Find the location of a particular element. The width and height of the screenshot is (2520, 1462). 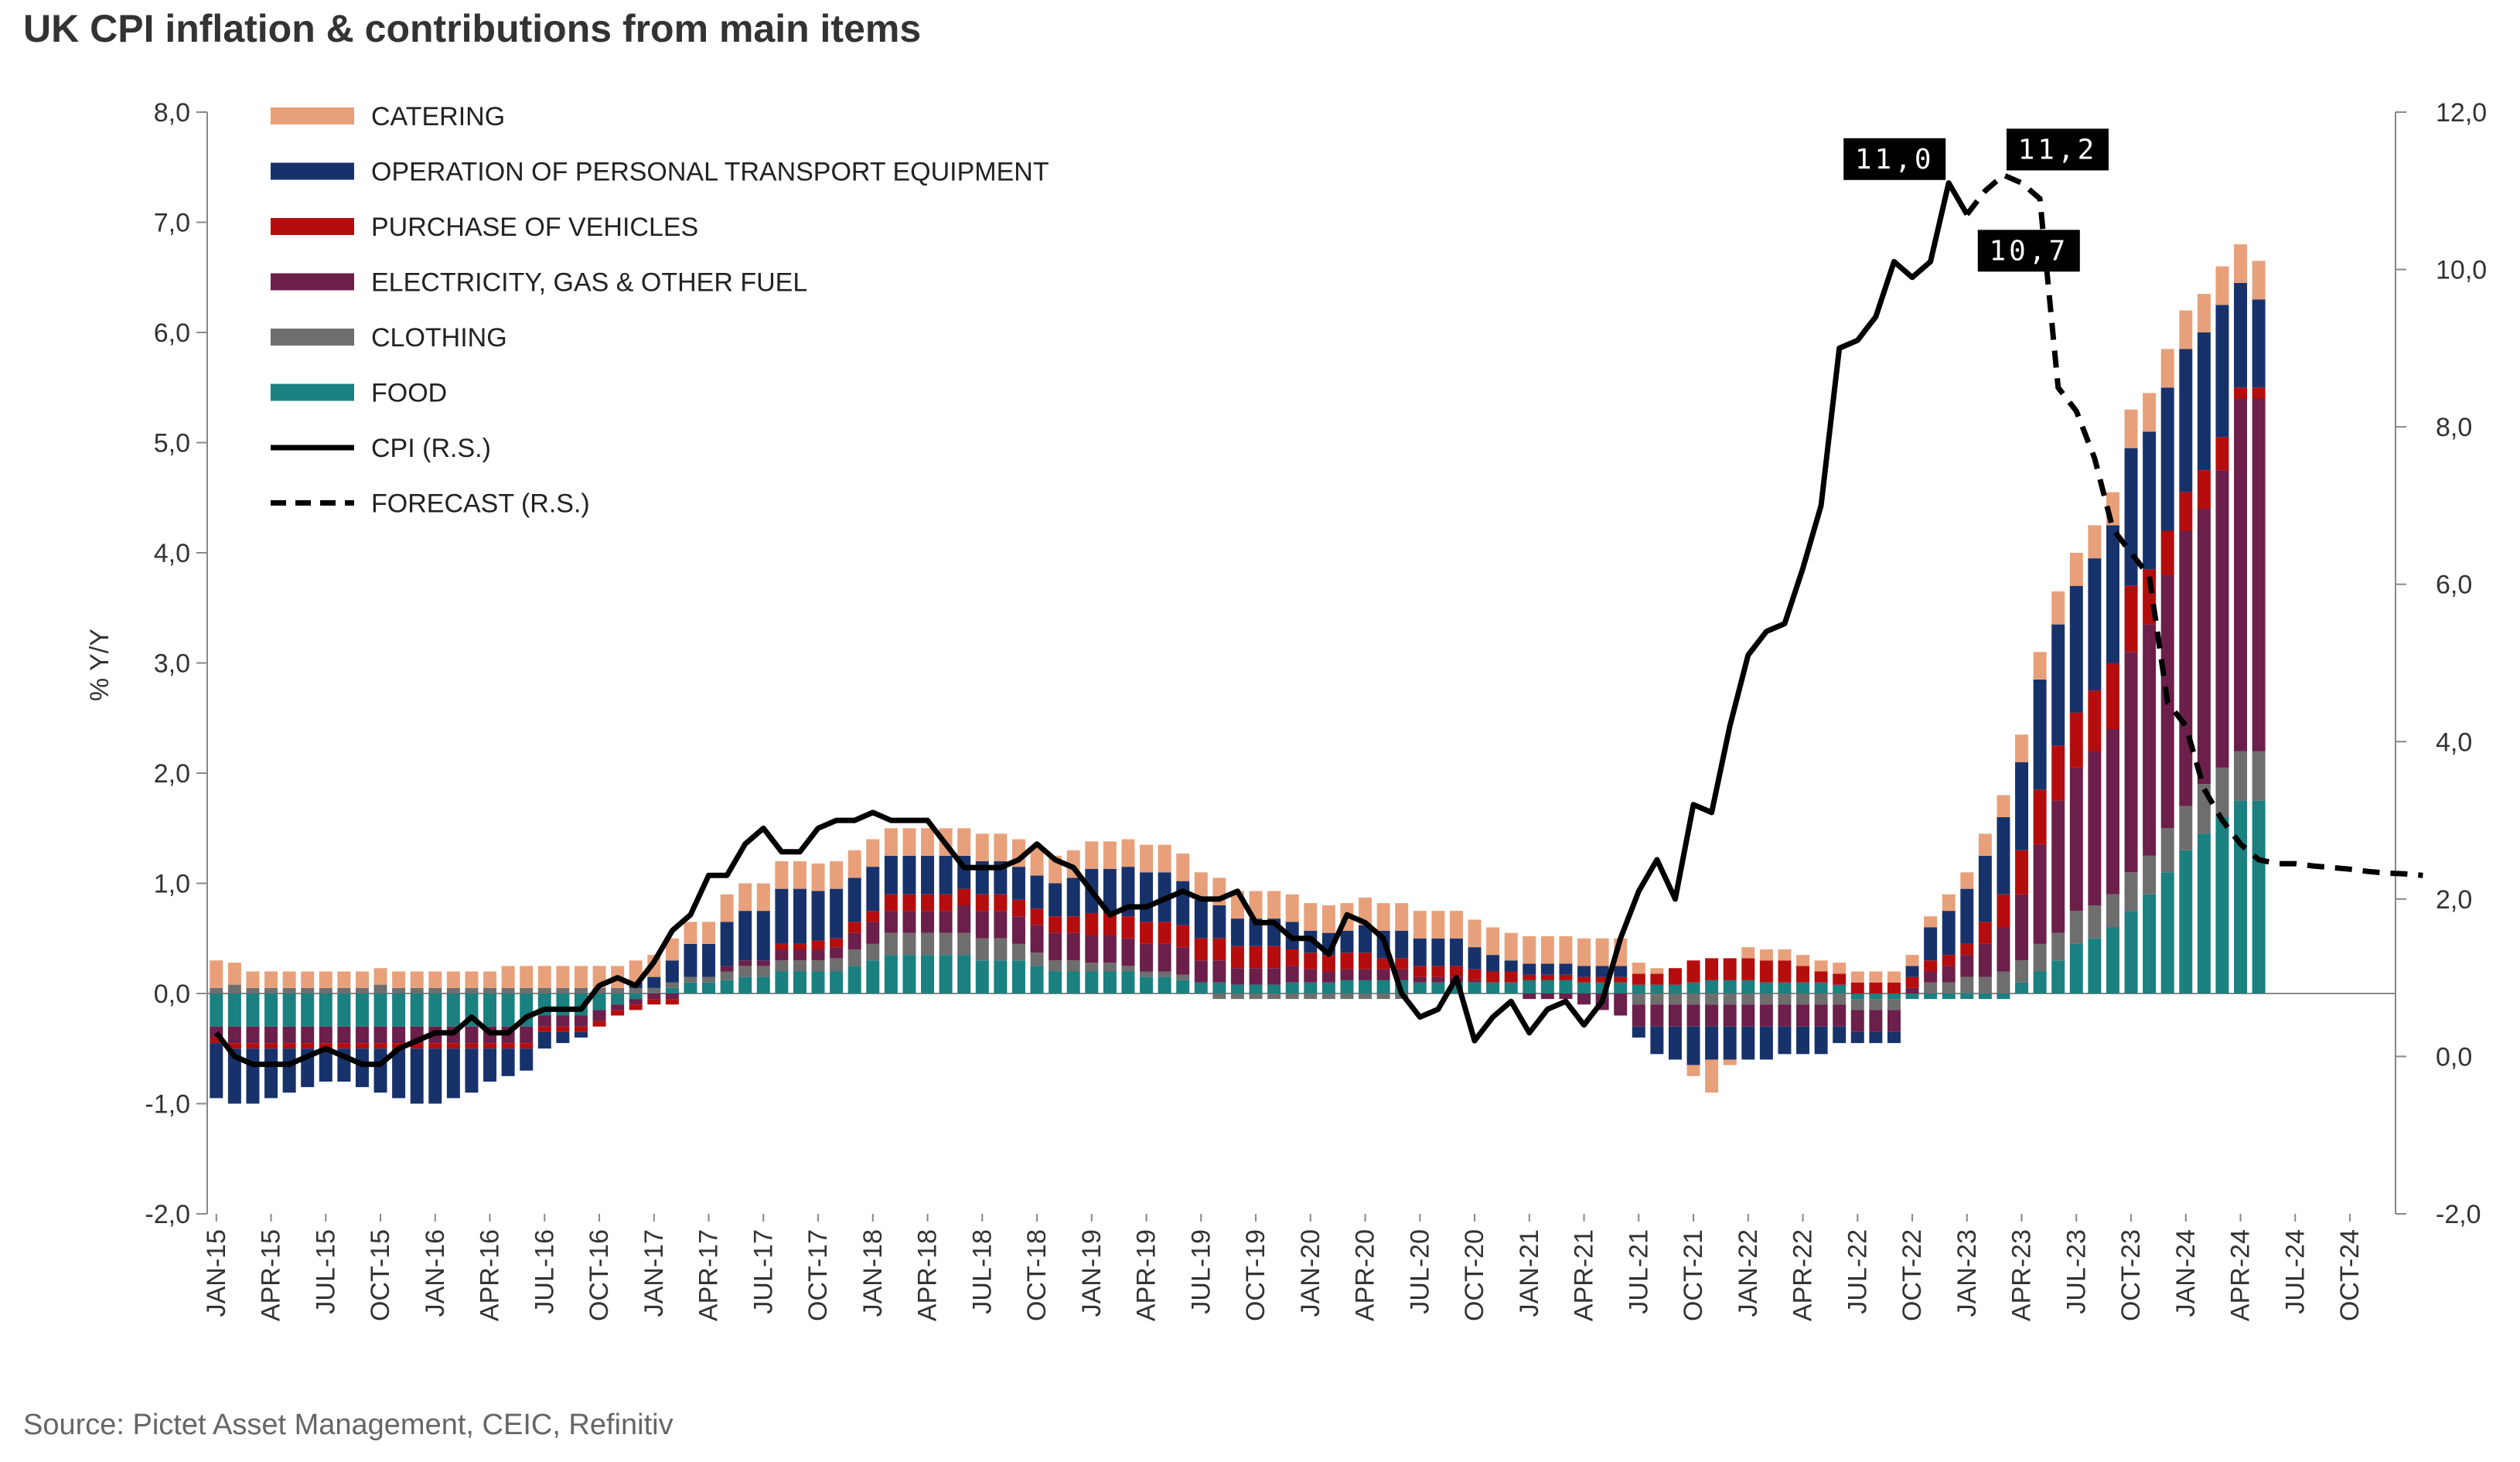

x-axis-tick-label: OCT-22 is located at coordinates (1912, 1275).